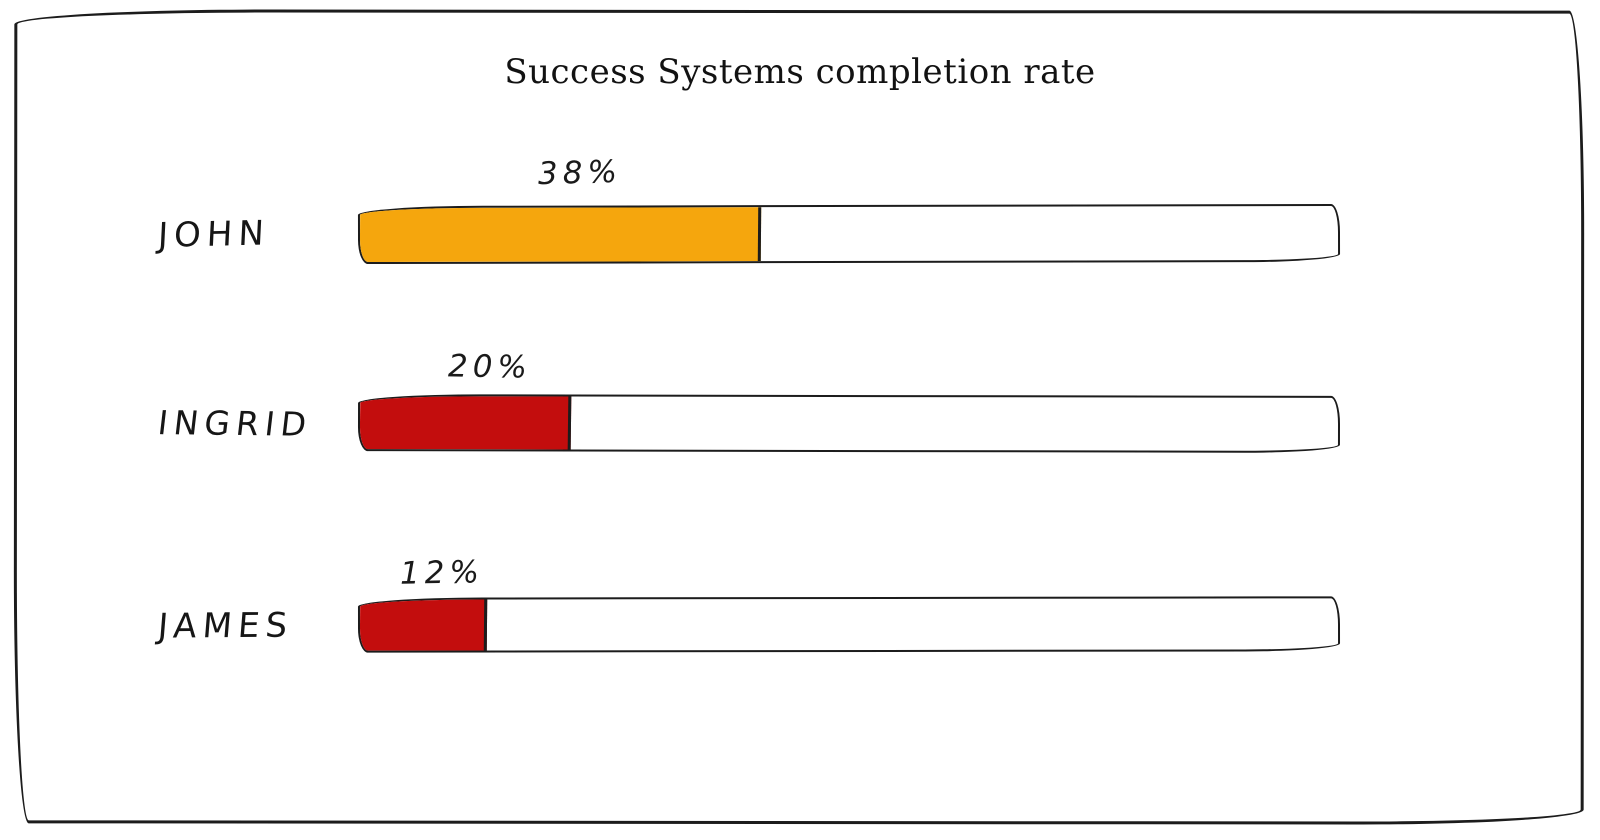 The width and height of the screenshot is (1600, 840). Describe the element at coordinates (442, 573) in the screenshot. I see `value-label: 12%` at that location.